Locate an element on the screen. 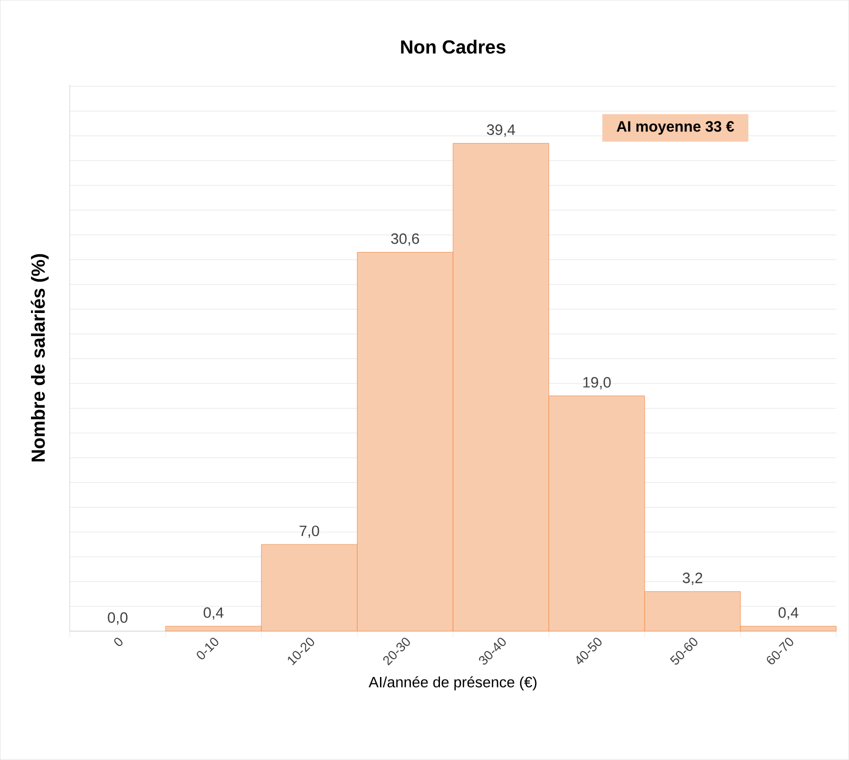 The image size is (849, 760). text: AI moyenne 33 € is located at coordinates (675, 128).